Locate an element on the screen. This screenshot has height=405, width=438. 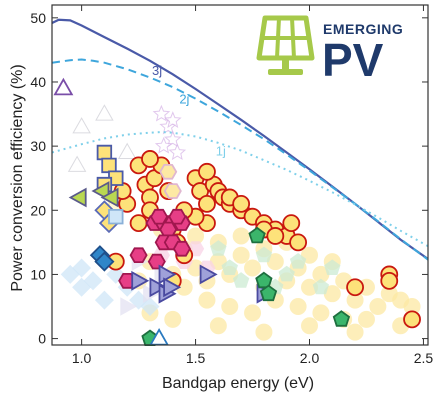
limit-line-label-2j: 2j is located at coordinates (184, 98).